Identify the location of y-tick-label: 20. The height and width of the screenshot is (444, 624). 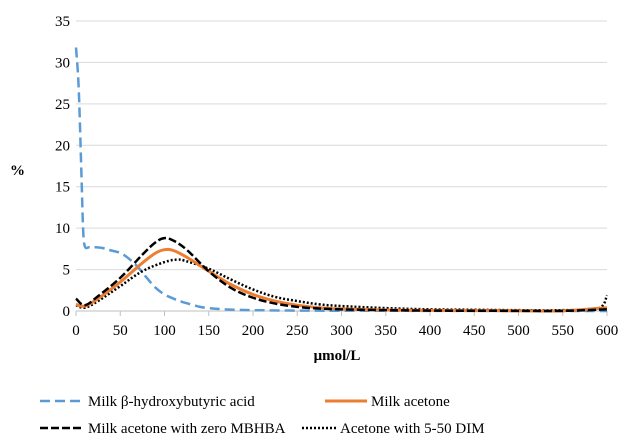
(62, 146).